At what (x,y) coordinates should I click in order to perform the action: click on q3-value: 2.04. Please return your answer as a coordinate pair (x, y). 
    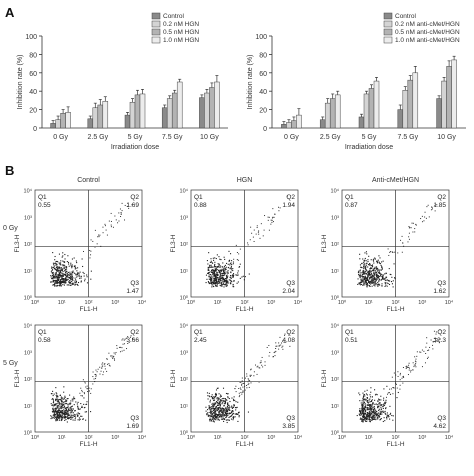
    Looking at the image, I should click on (288, 291).